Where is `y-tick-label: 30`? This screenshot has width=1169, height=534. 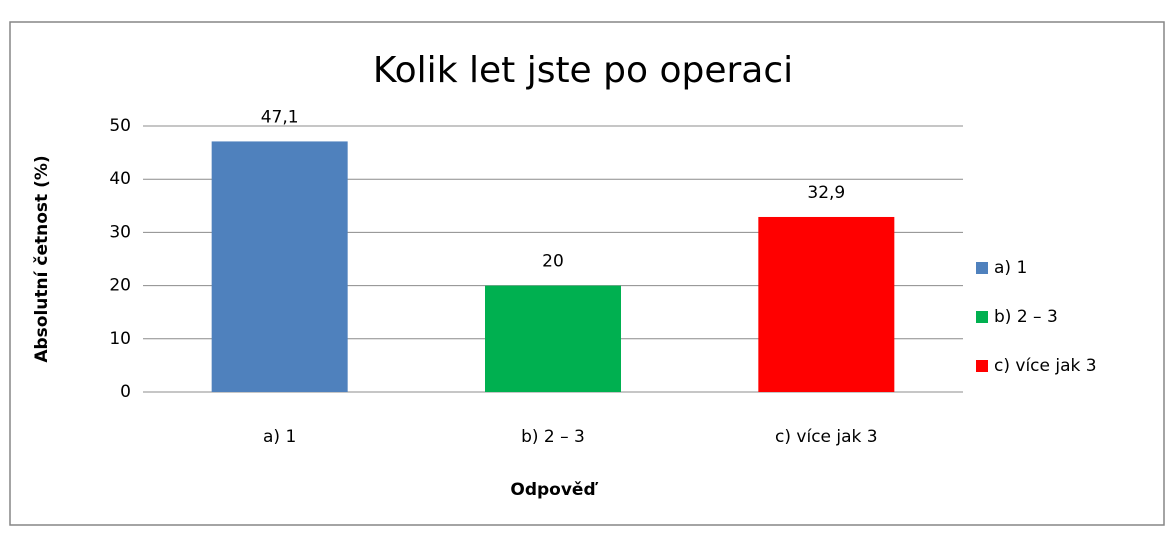 y-tick-label: 30 is located at coordinates (120, 232).